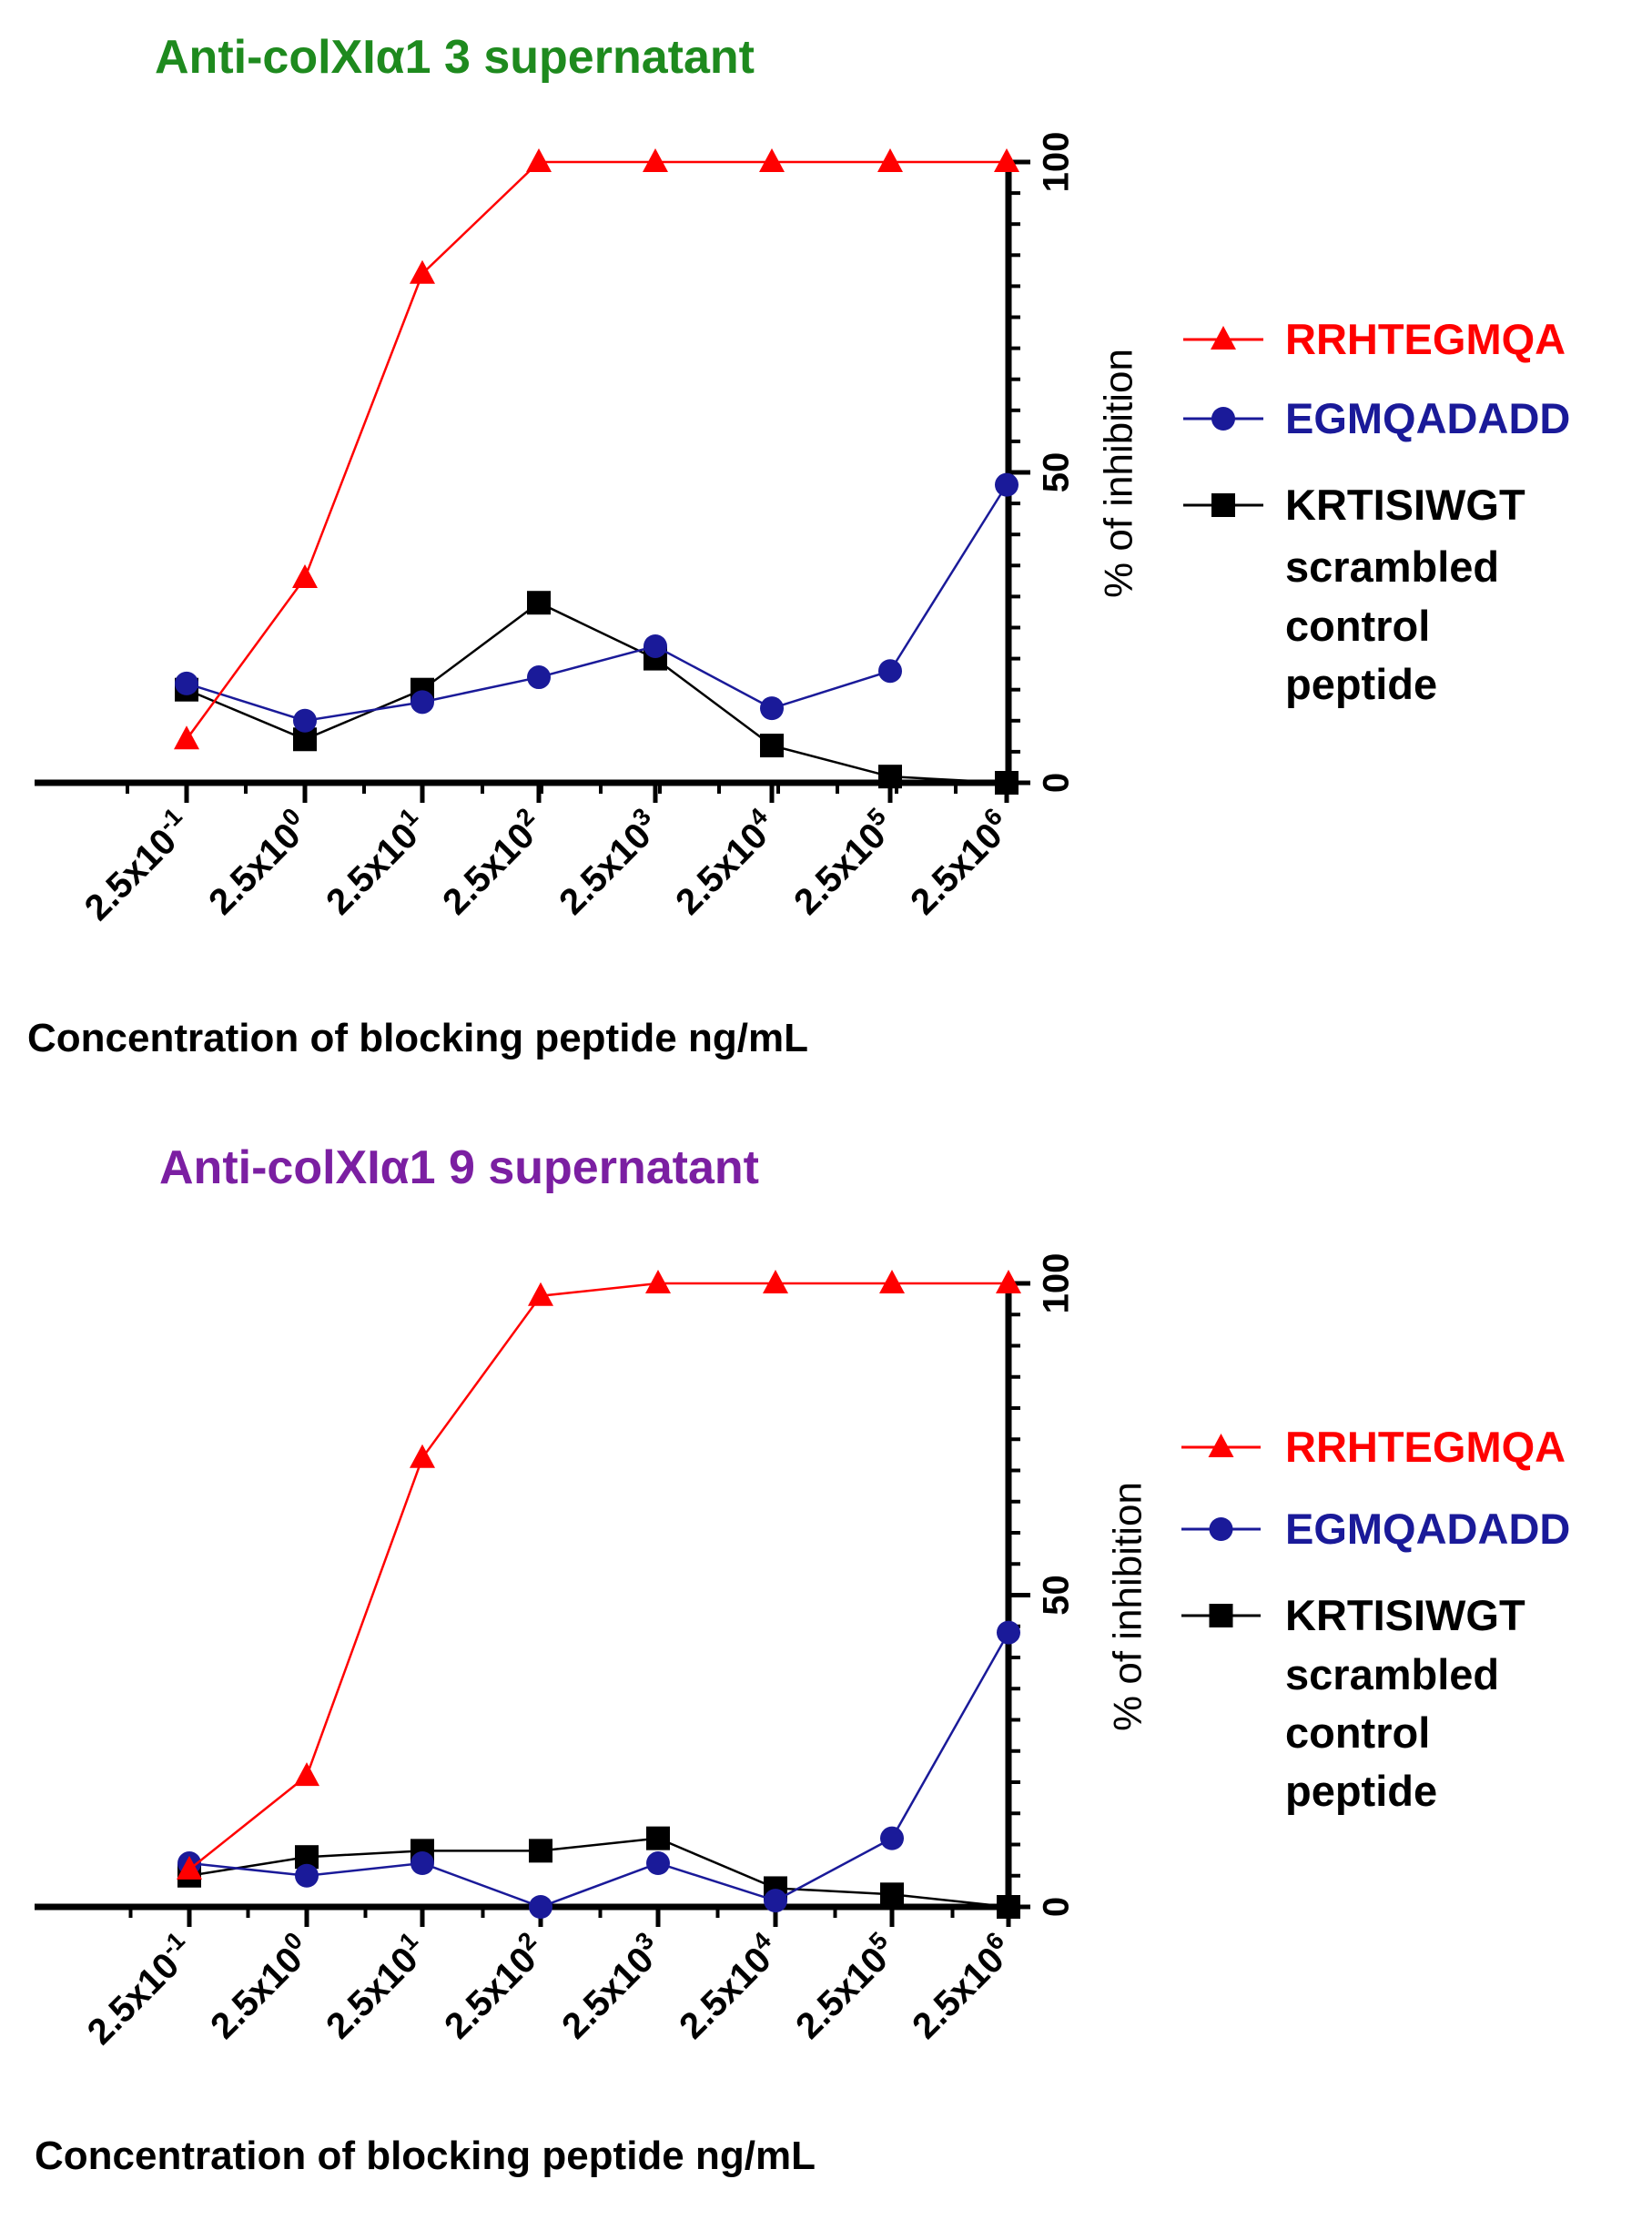 The image size is (1652, 2230). What do you see at coordinates (459, 1167) in the screenshot?
I see `chart-title: Anti-colXIα1 9 supernatant` at bounding box center [459, 1167].